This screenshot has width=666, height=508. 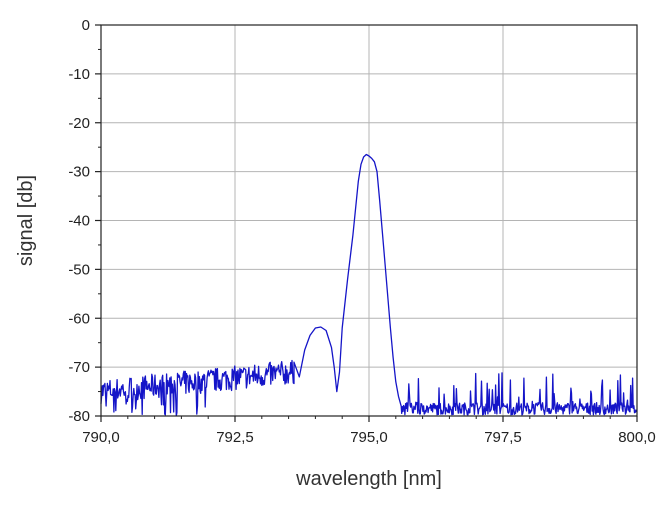 I want to click on y-tick-label: -40, so click(x=79, y=221).